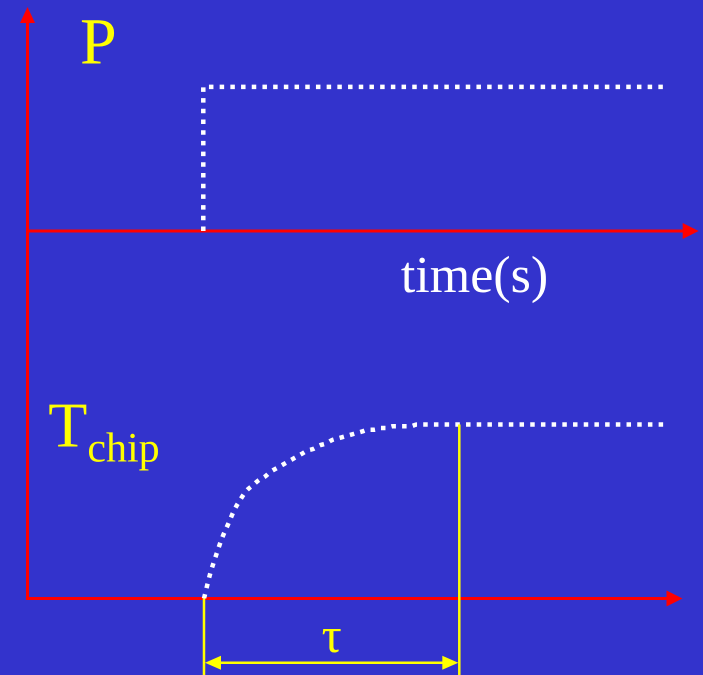  Describe the element at coordinates (474, 275) in the screenshot. I see `x-axis-title: time(s)` at that location.